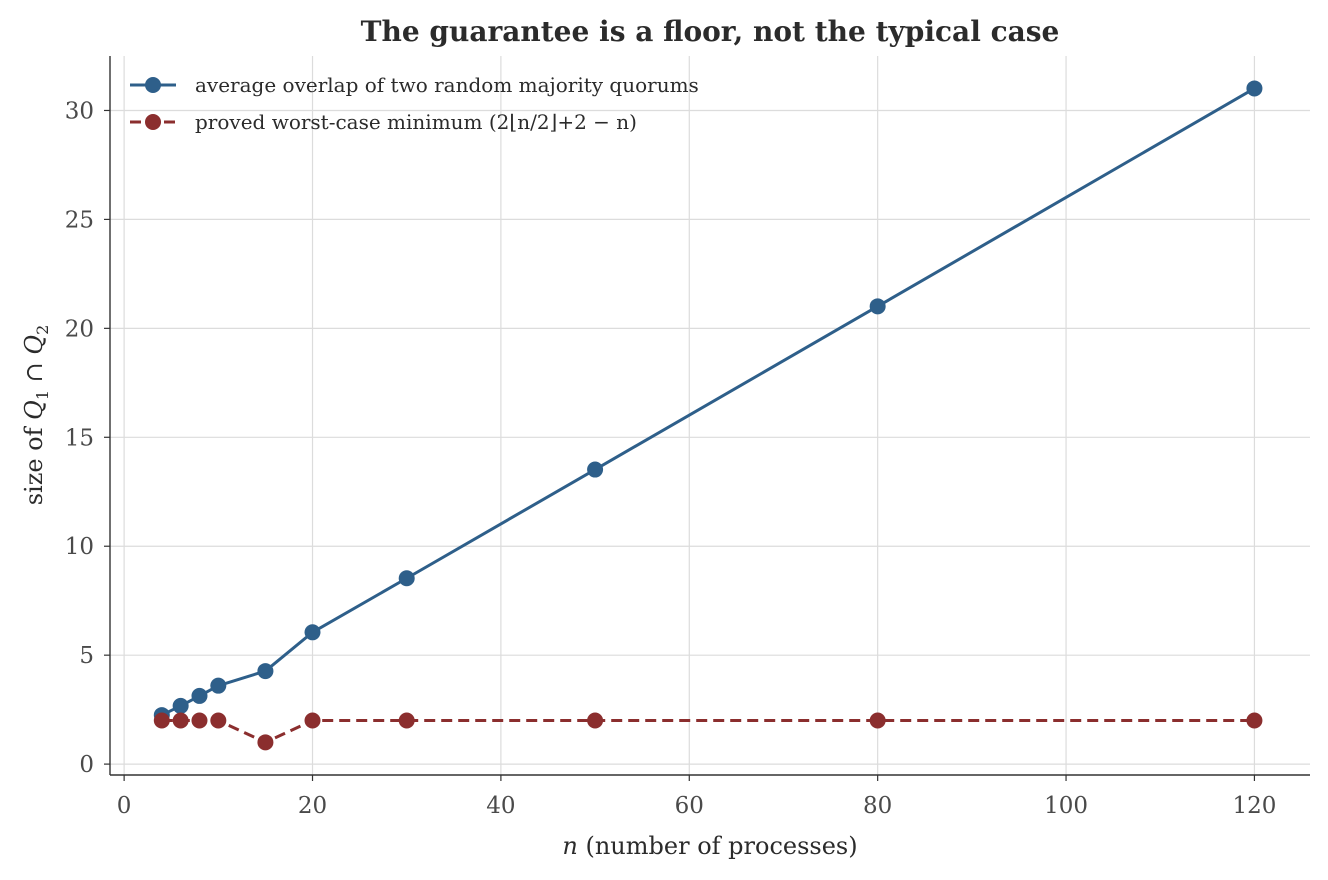 The image size is (1328, 880). I want to click on y-tick-label: 30, so click(79, 111).